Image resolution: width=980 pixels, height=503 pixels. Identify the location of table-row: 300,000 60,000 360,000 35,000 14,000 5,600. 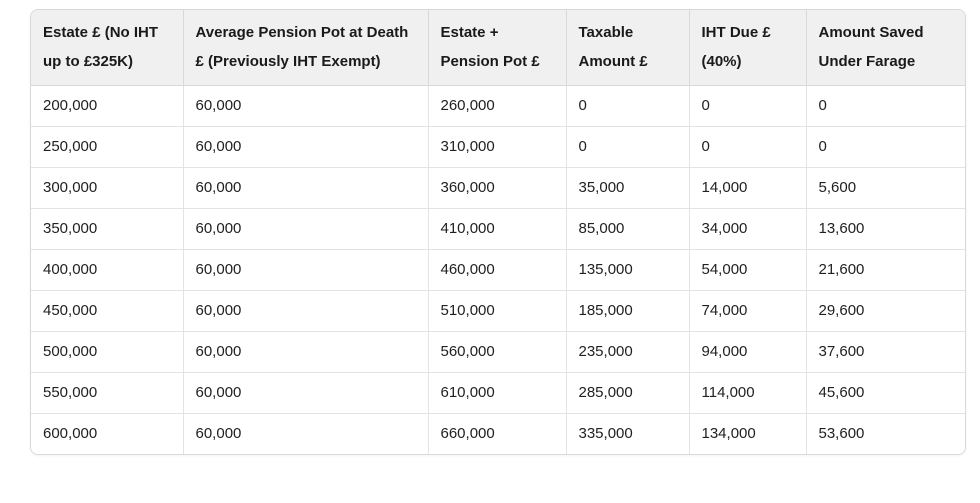
(498, 188).